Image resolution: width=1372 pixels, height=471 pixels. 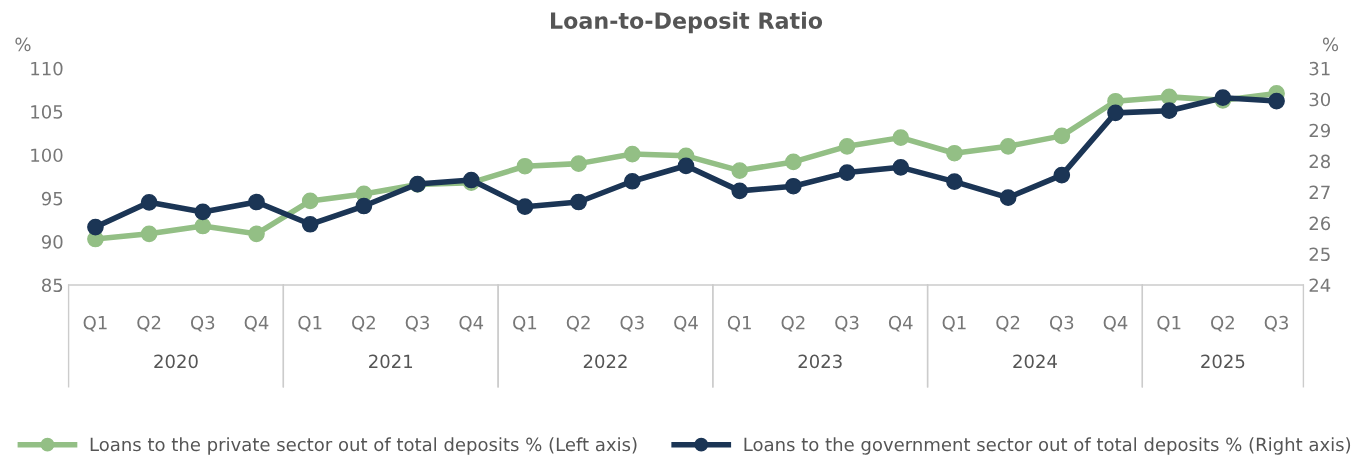 What do you see at coordinates (1319, 161) in the screenshot?
I see `y2-tick-label: 28` at bounding box center [1319, 161].